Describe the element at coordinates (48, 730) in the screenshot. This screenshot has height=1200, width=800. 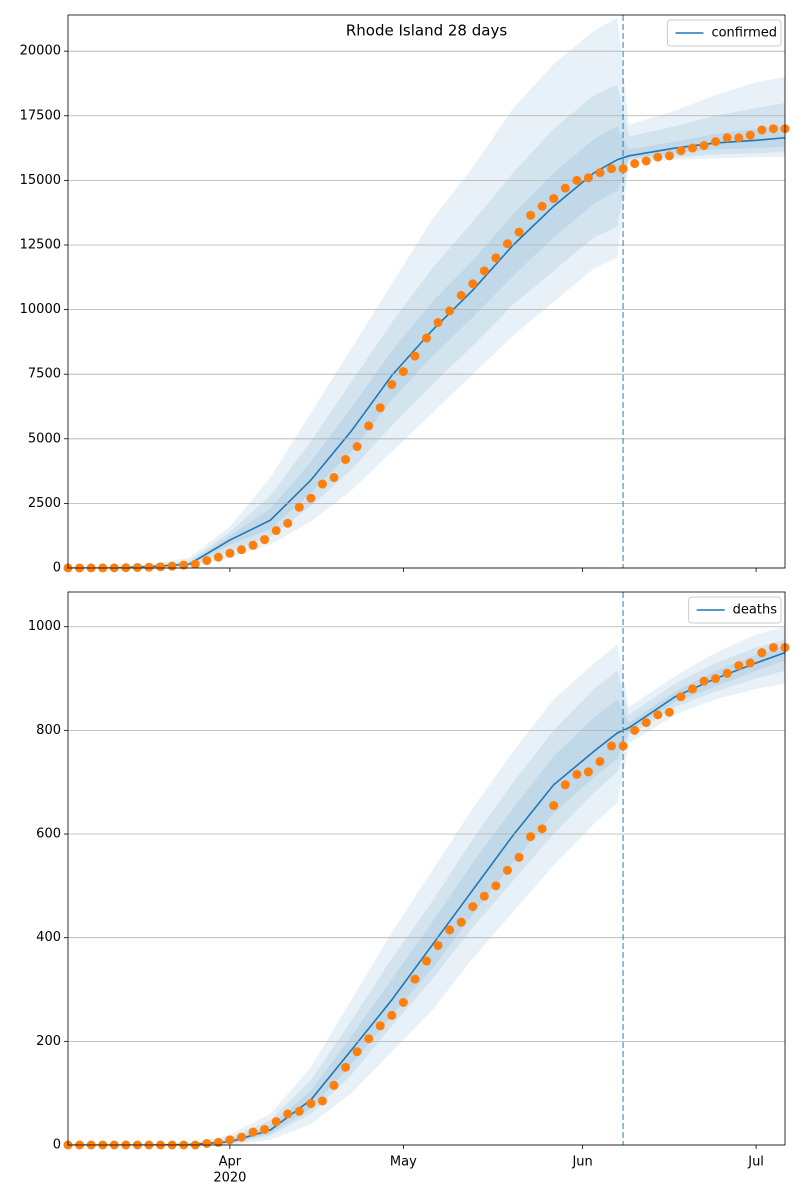
I see `y-tick-label: 800` at that location.